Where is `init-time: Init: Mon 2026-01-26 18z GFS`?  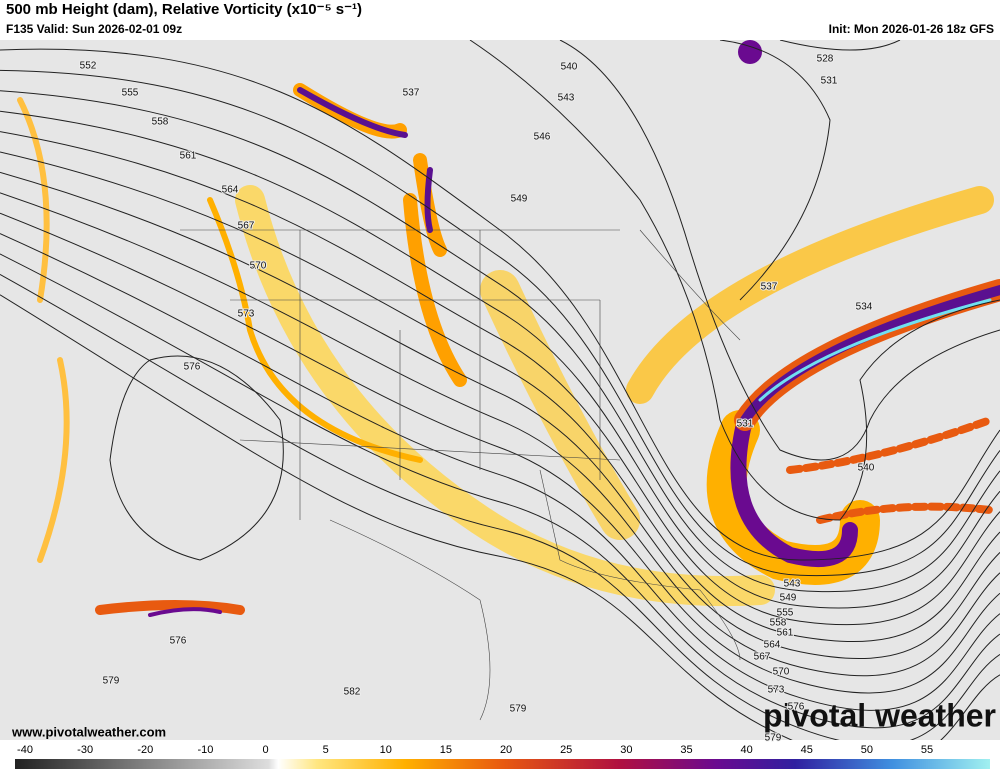
init-time: Init: Mon 2026-01-26 18z GFS is located at coordinates (911, 29).